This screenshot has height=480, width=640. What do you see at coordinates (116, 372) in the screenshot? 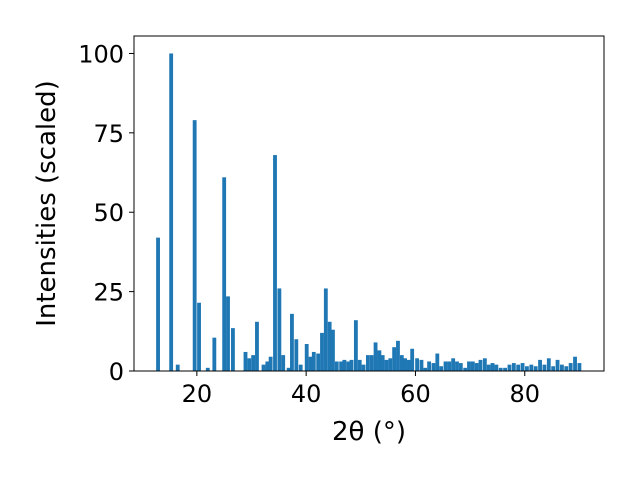
I see `y-tick-label: 0` at bounding box center [116, 372].